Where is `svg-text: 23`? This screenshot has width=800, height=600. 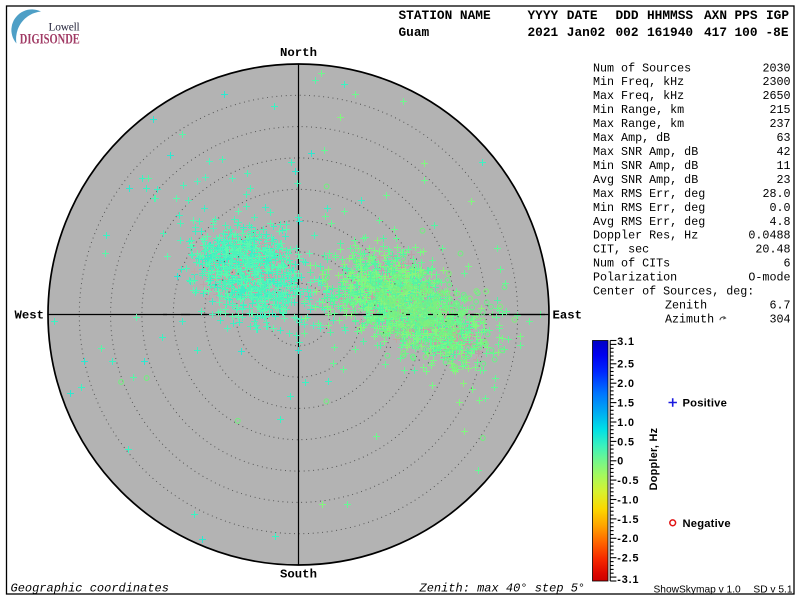
svg-text: 23 is located at coordinates (783, 180).